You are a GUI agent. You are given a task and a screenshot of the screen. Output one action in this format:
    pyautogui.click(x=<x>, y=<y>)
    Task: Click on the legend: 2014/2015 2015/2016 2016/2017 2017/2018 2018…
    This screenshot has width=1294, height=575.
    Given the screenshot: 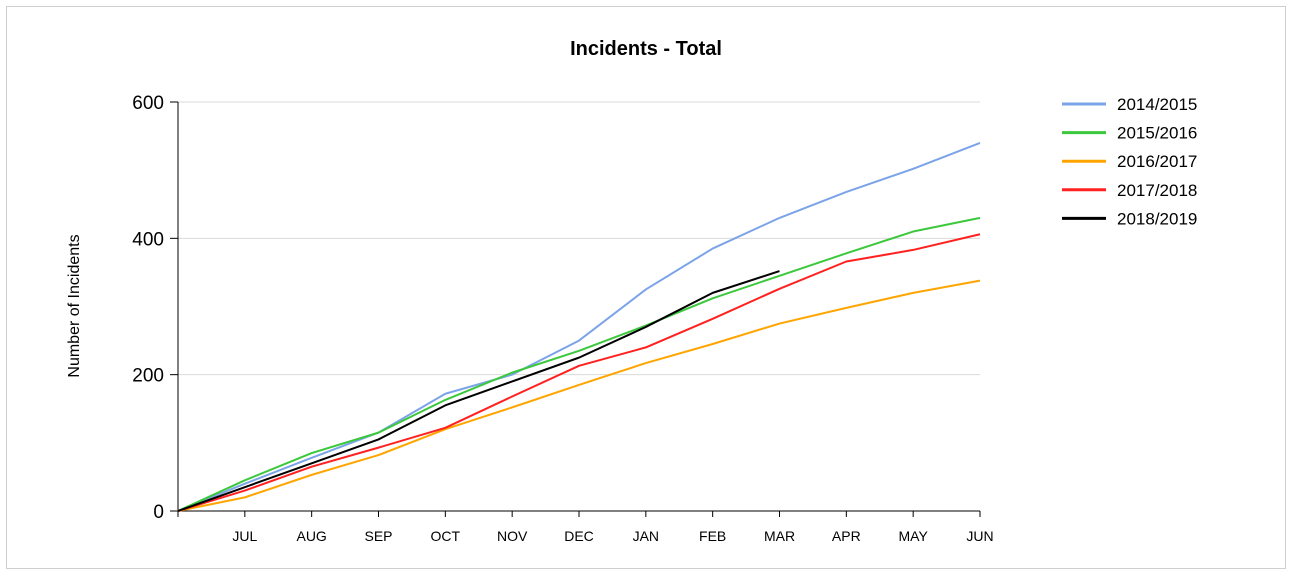 What is the action you would take?
    pyautogui.click(x=1129, y=161)
    